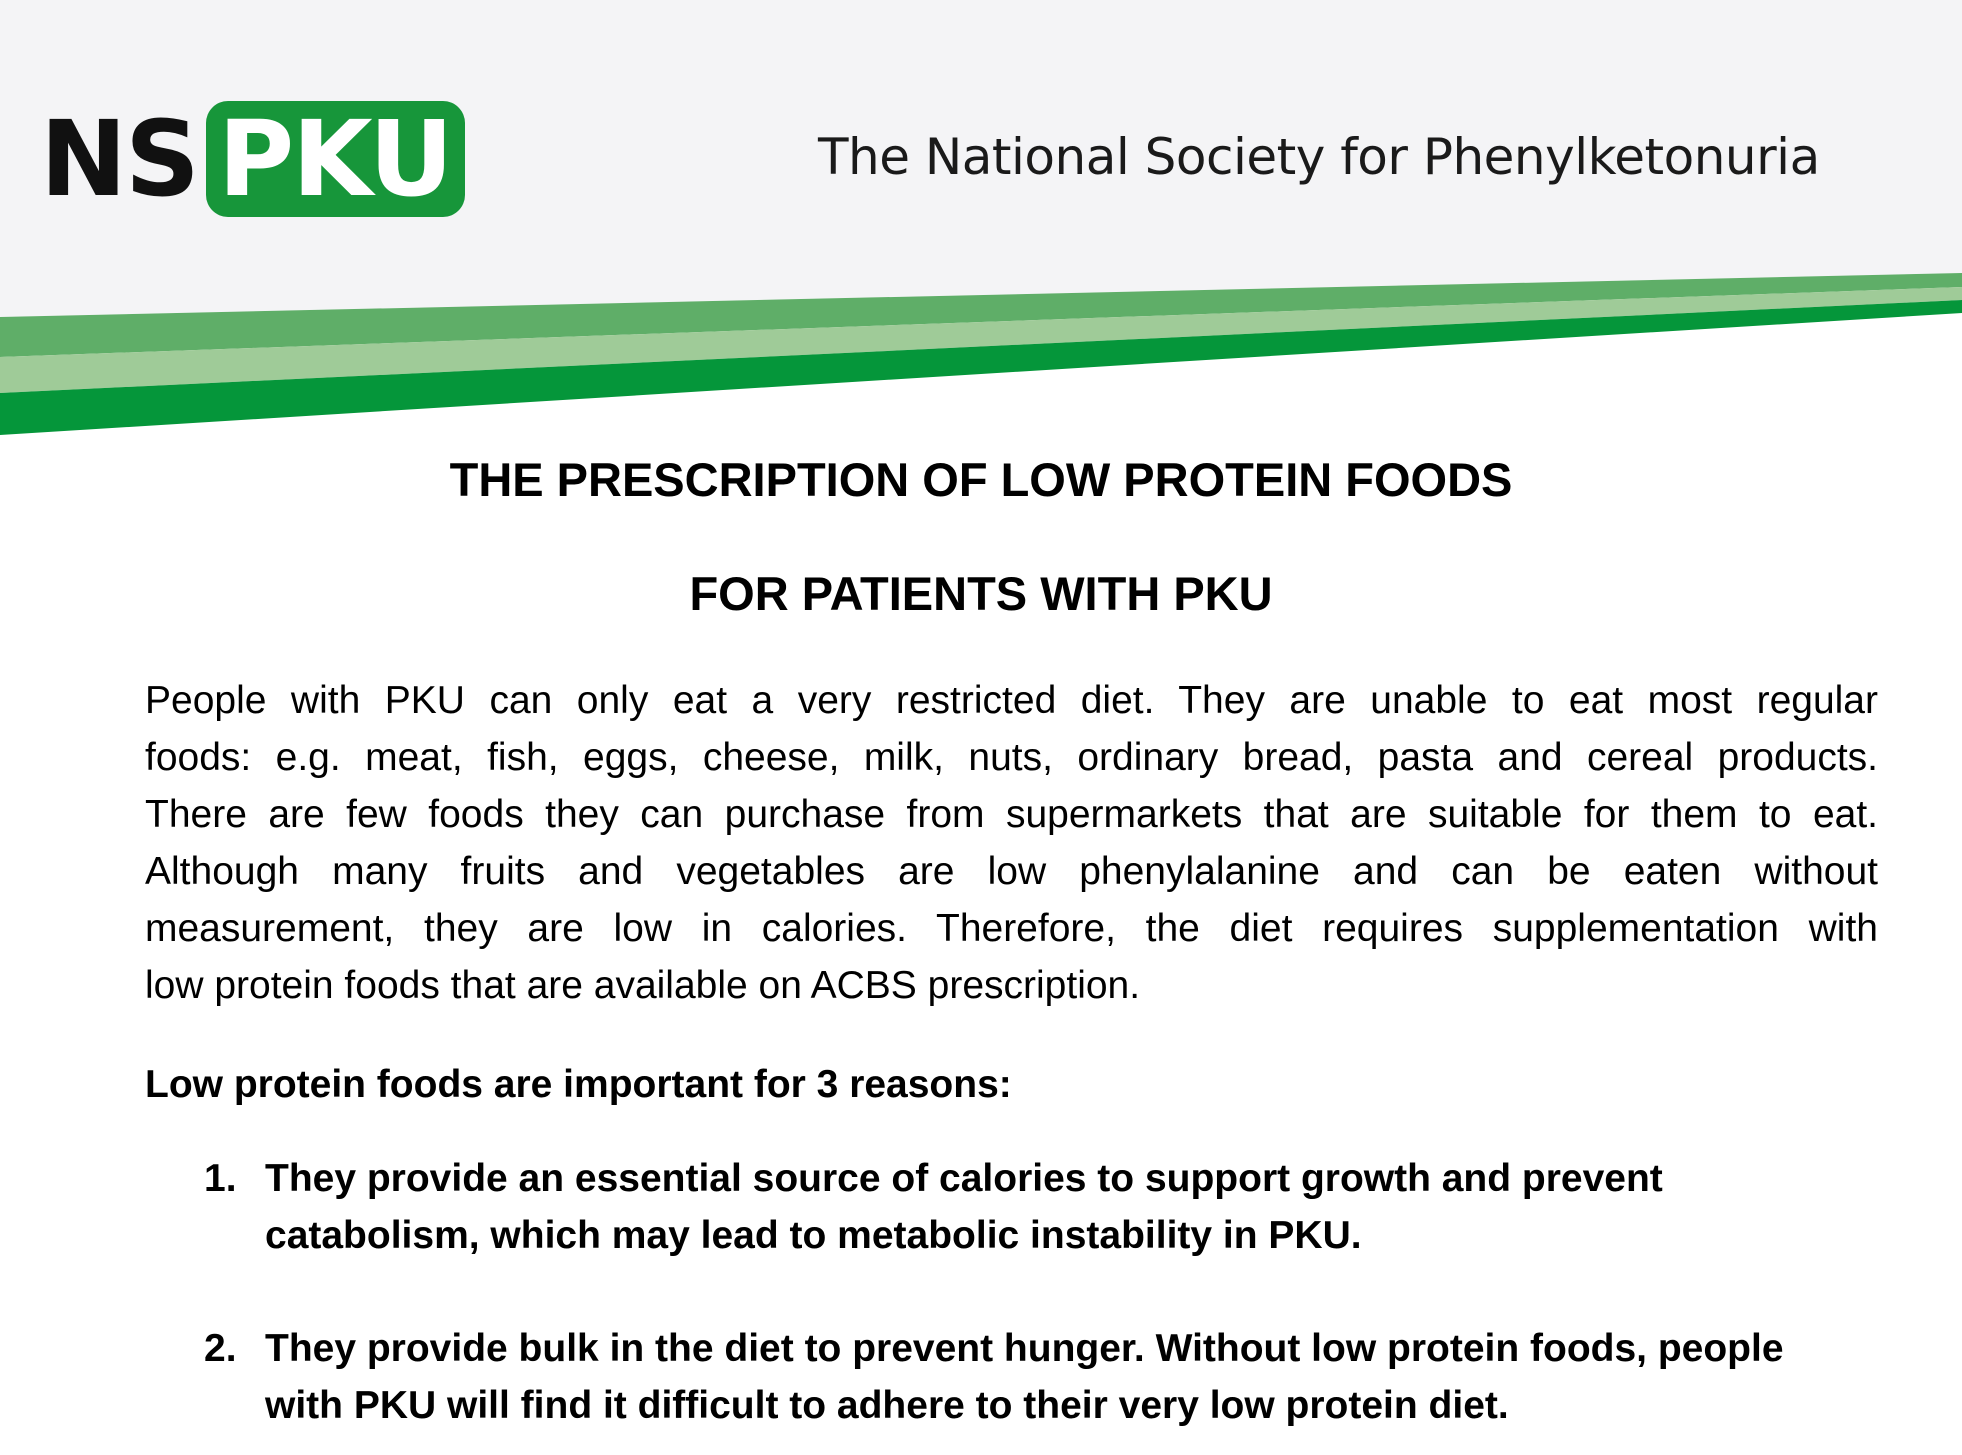 The width and height of the screenshot is (1962, 1455). What do you see at coordinates (981, 315) in the screenshot?
I see `stripe-mid-green` at bounding box center [981, 315].